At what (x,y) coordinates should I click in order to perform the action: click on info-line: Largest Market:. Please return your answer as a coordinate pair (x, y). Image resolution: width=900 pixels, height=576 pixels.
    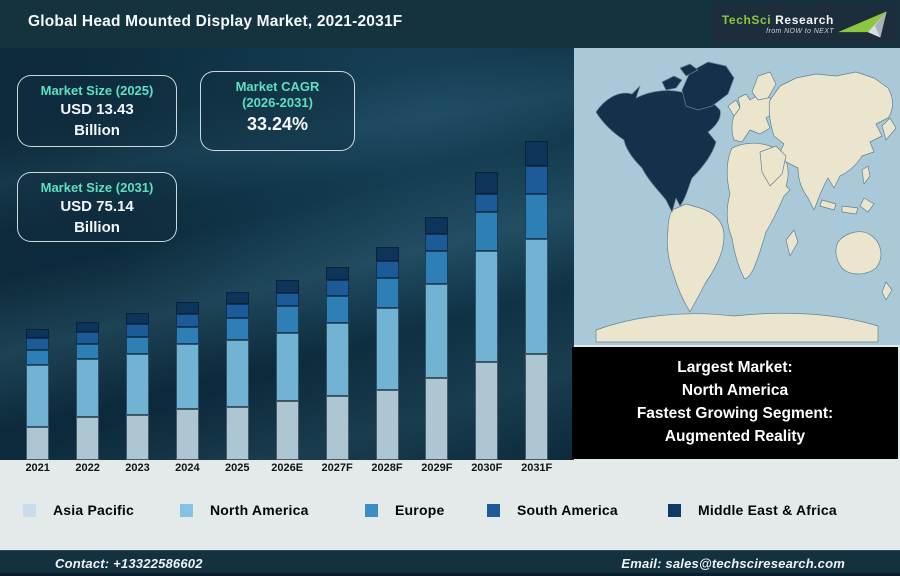
    Looking at the image, I should click on (735, 367).